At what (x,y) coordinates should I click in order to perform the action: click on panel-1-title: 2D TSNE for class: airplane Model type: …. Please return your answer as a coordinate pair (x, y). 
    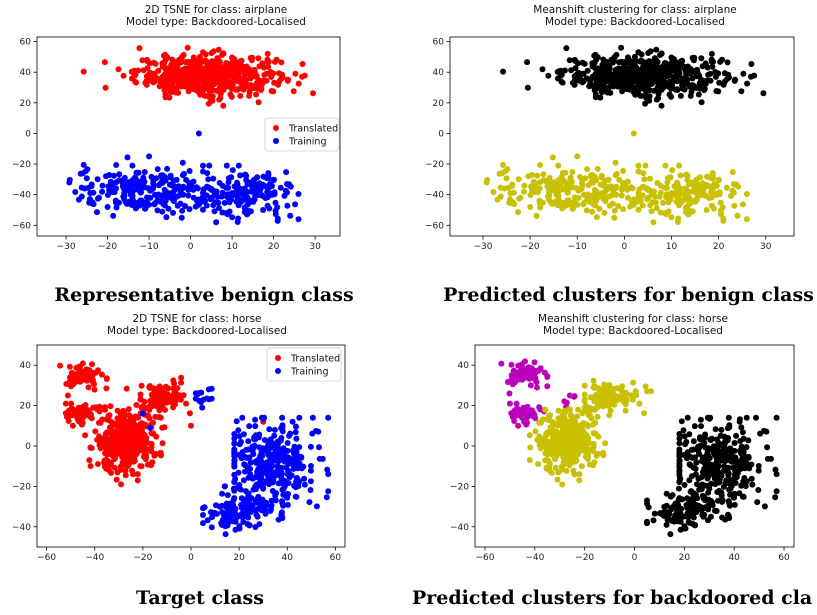
    Looking at the image, I should click on (216, 16).